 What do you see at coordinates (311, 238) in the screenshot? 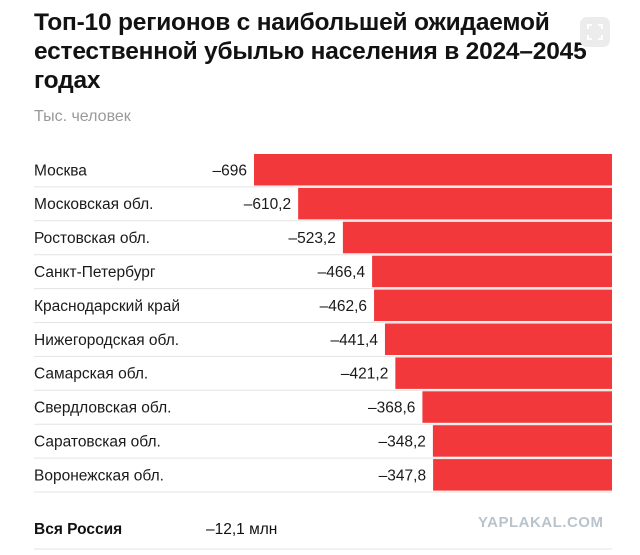
I see `value-label: –523,2` at bounding box center [311, 238].